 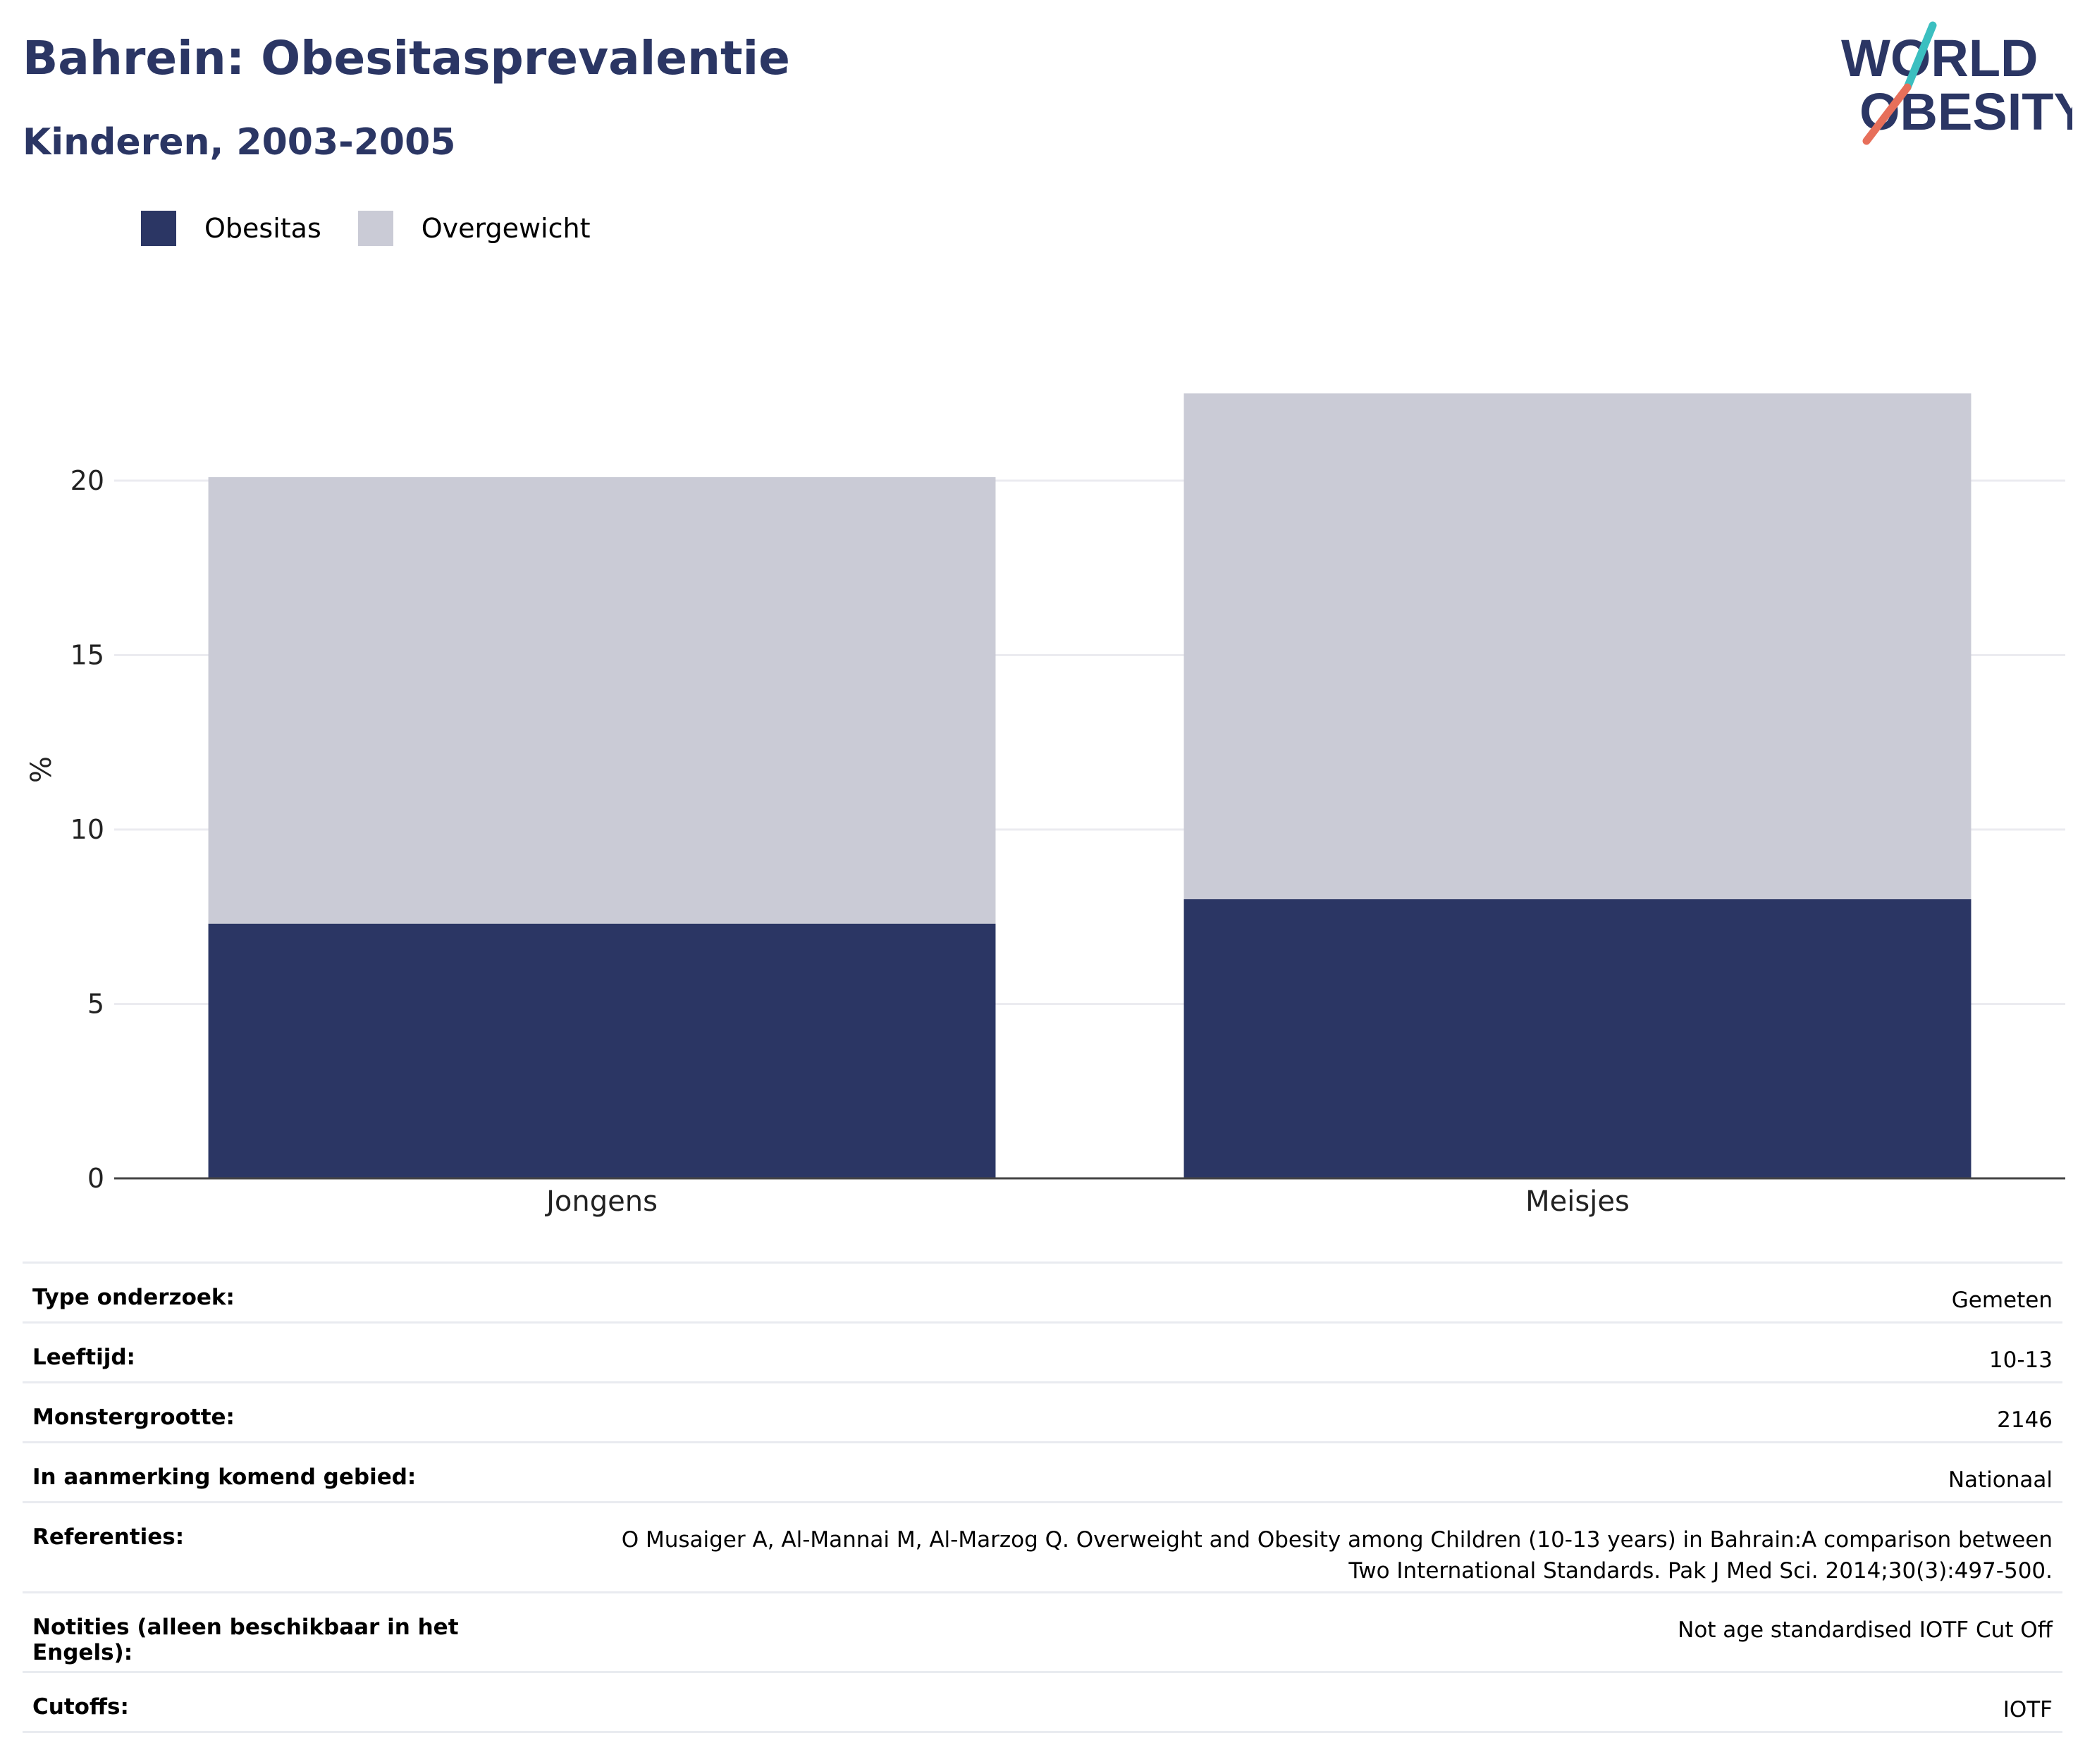 What do you see at coordinates (95, 1004) in the screenshot?
I see `y-tick-label: 5` at bounding box center [95, 1004].